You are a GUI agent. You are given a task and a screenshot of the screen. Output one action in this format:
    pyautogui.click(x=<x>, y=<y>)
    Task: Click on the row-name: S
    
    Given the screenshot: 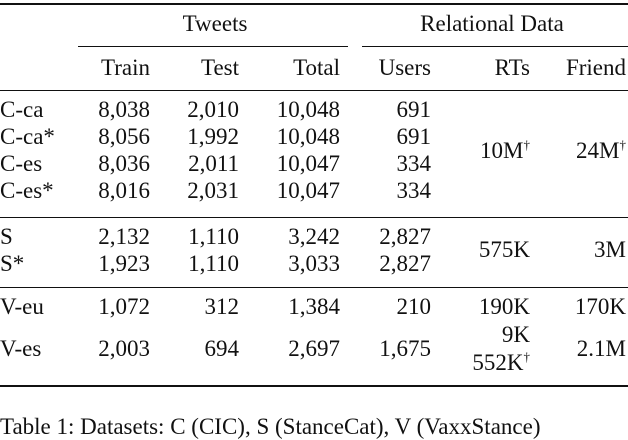 What is the action you would take?
    pyautogui.click(x=6, y=236)
    